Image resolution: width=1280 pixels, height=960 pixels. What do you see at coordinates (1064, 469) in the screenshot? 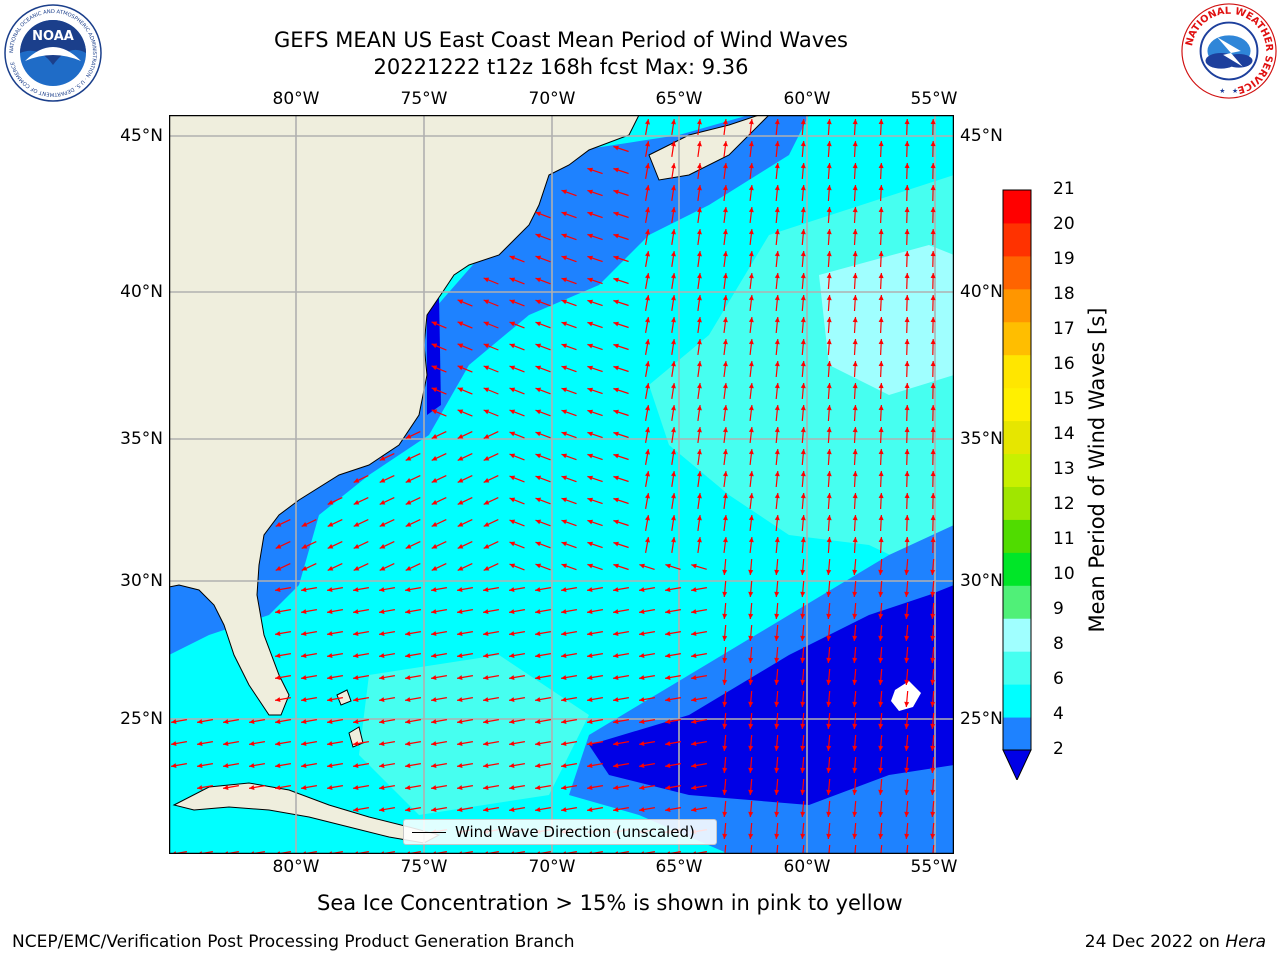
I see `colorbar-tick-label: 13` at bounding box center [1064, 469].